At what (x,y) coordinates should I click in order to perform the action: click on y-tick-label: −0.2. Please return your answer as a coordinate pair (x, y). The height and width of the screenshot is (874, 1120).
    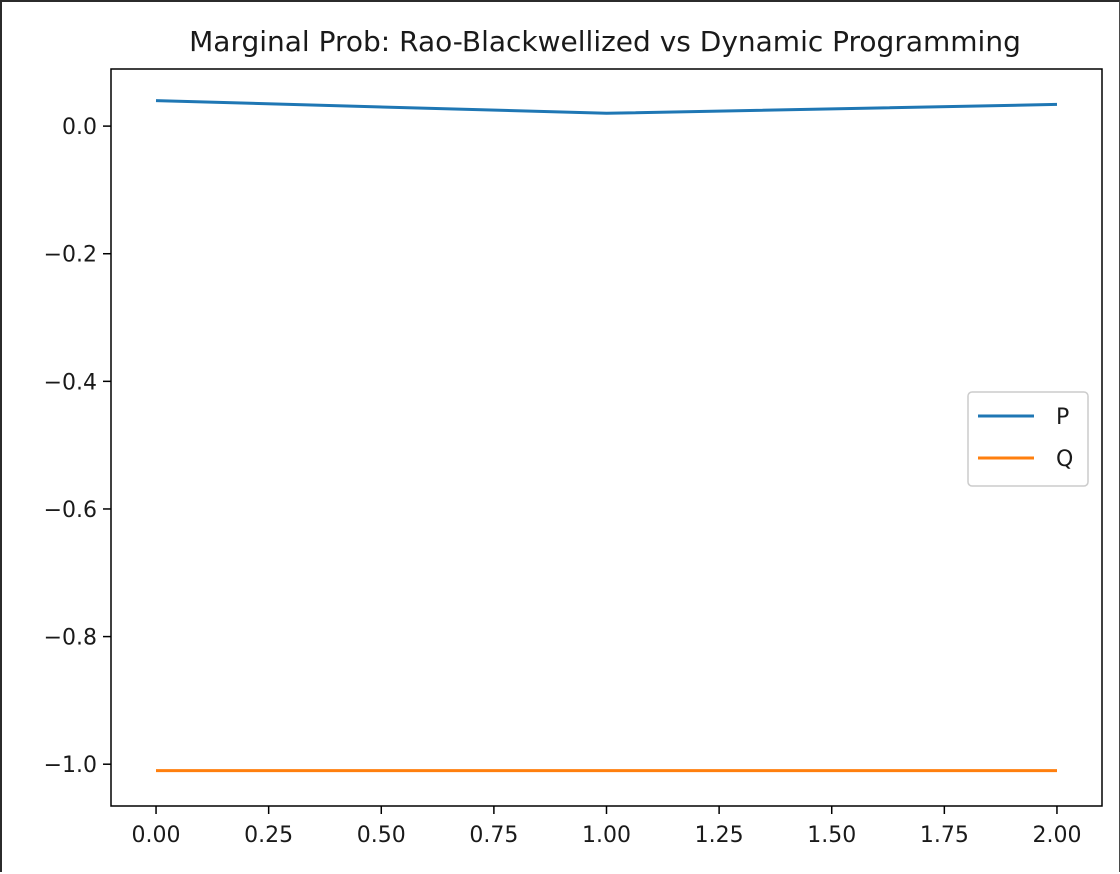
    Looking at the image, I should click on (70, 255).